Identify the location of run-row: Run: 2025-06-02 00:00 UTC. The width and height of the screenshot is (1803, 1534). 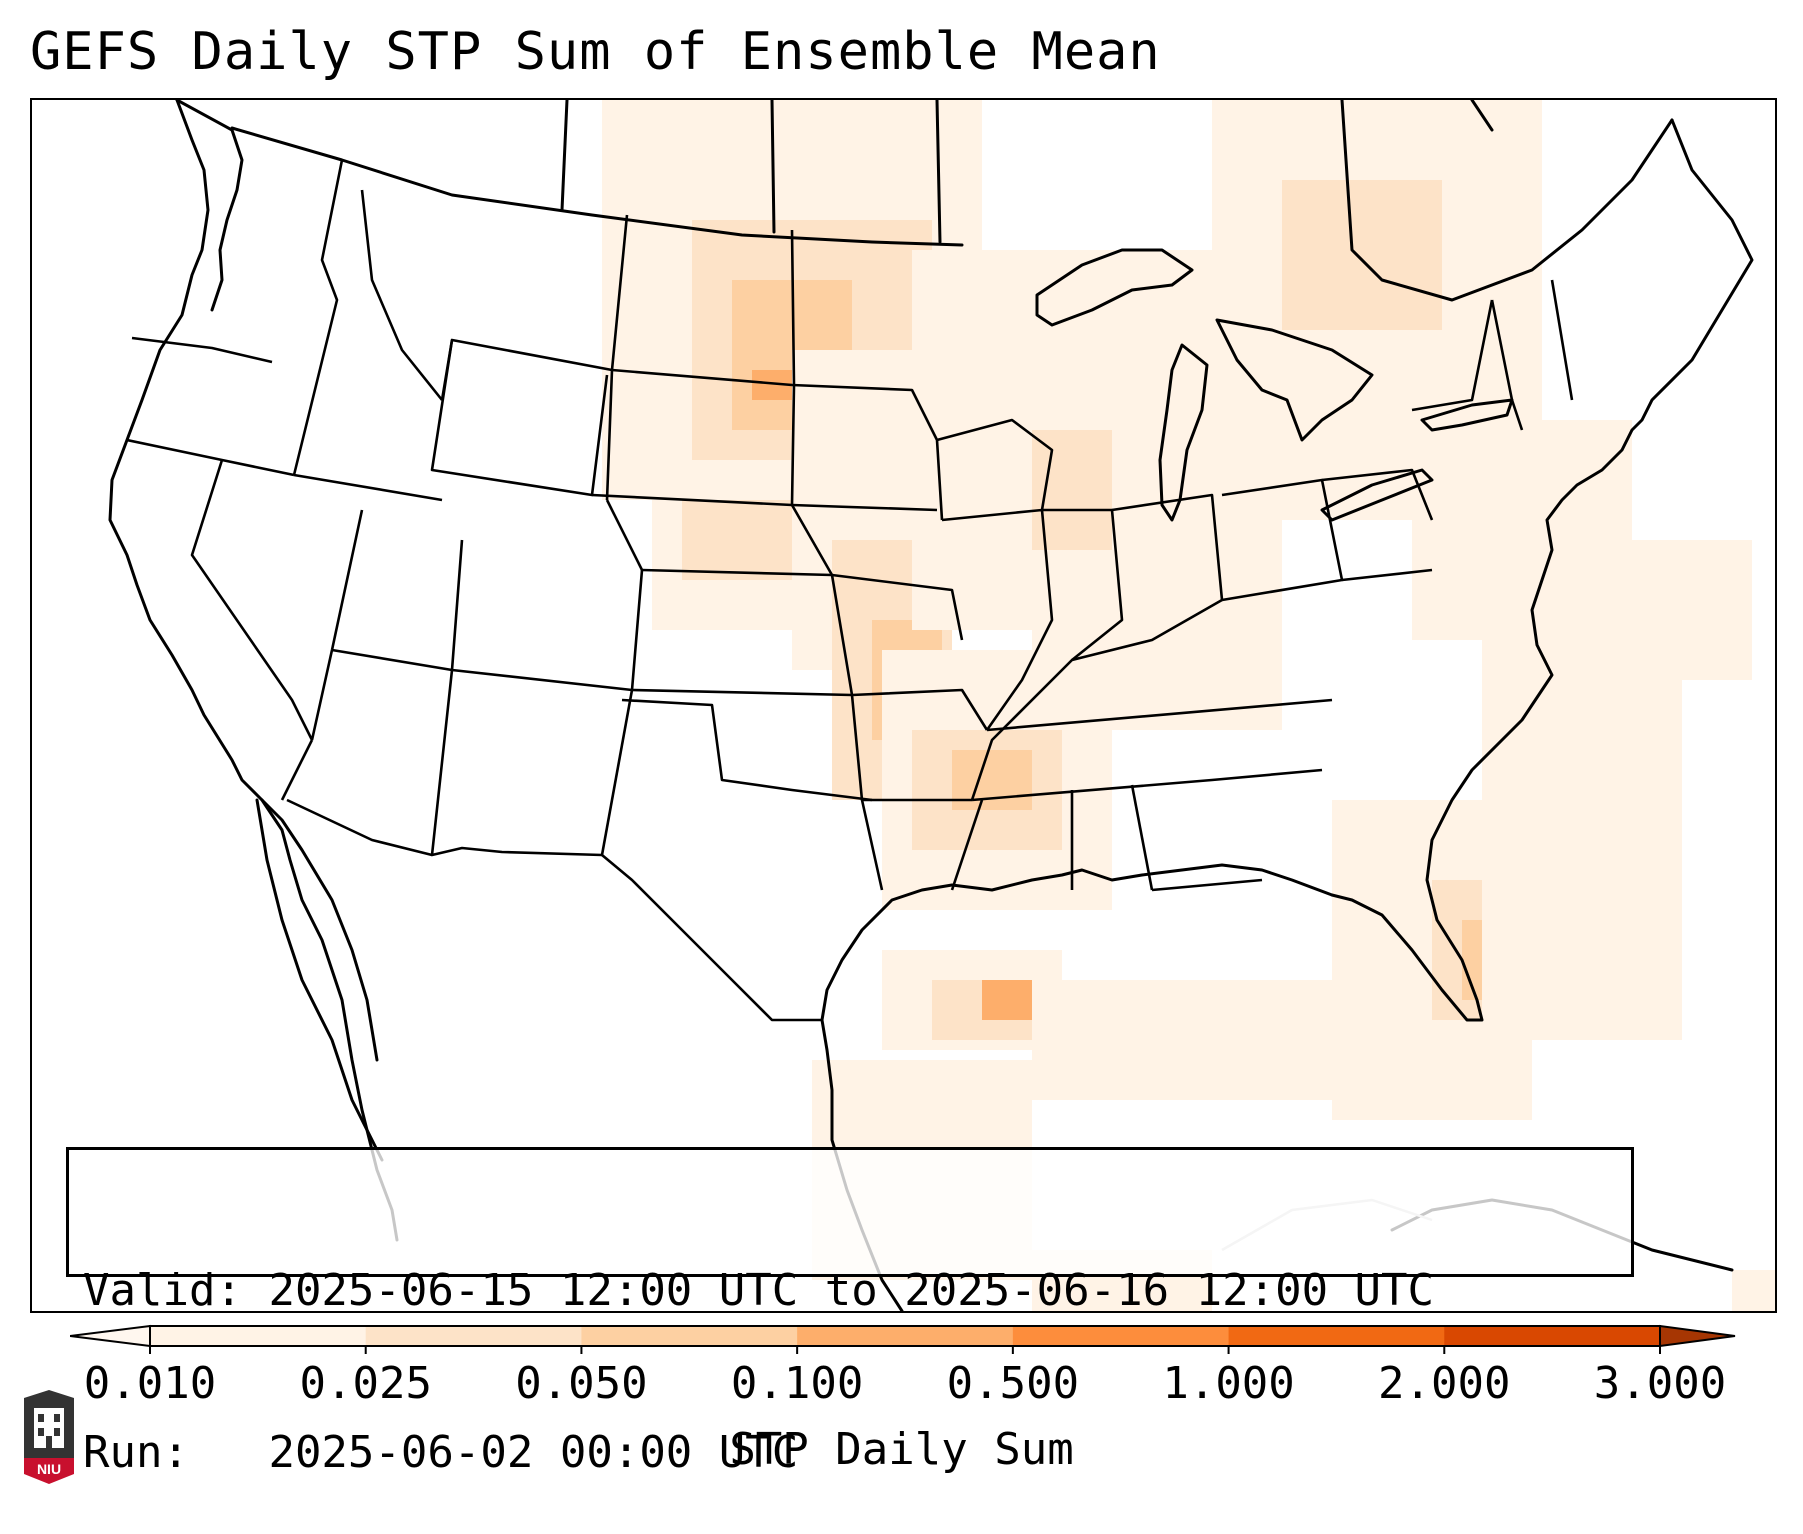
(850, 1453).